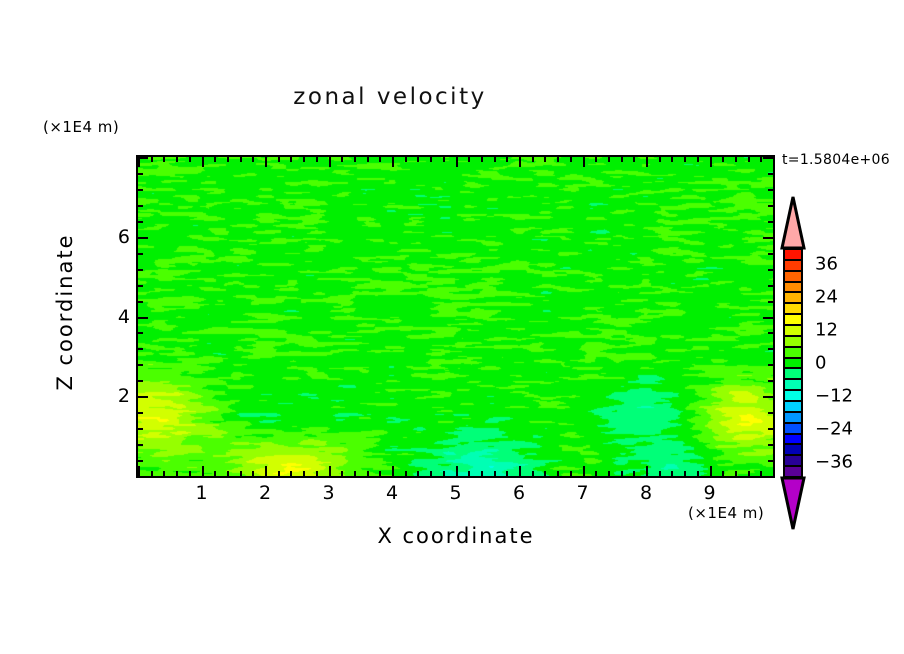  I want to click on x-tick-label: 6, so click(519, 493).